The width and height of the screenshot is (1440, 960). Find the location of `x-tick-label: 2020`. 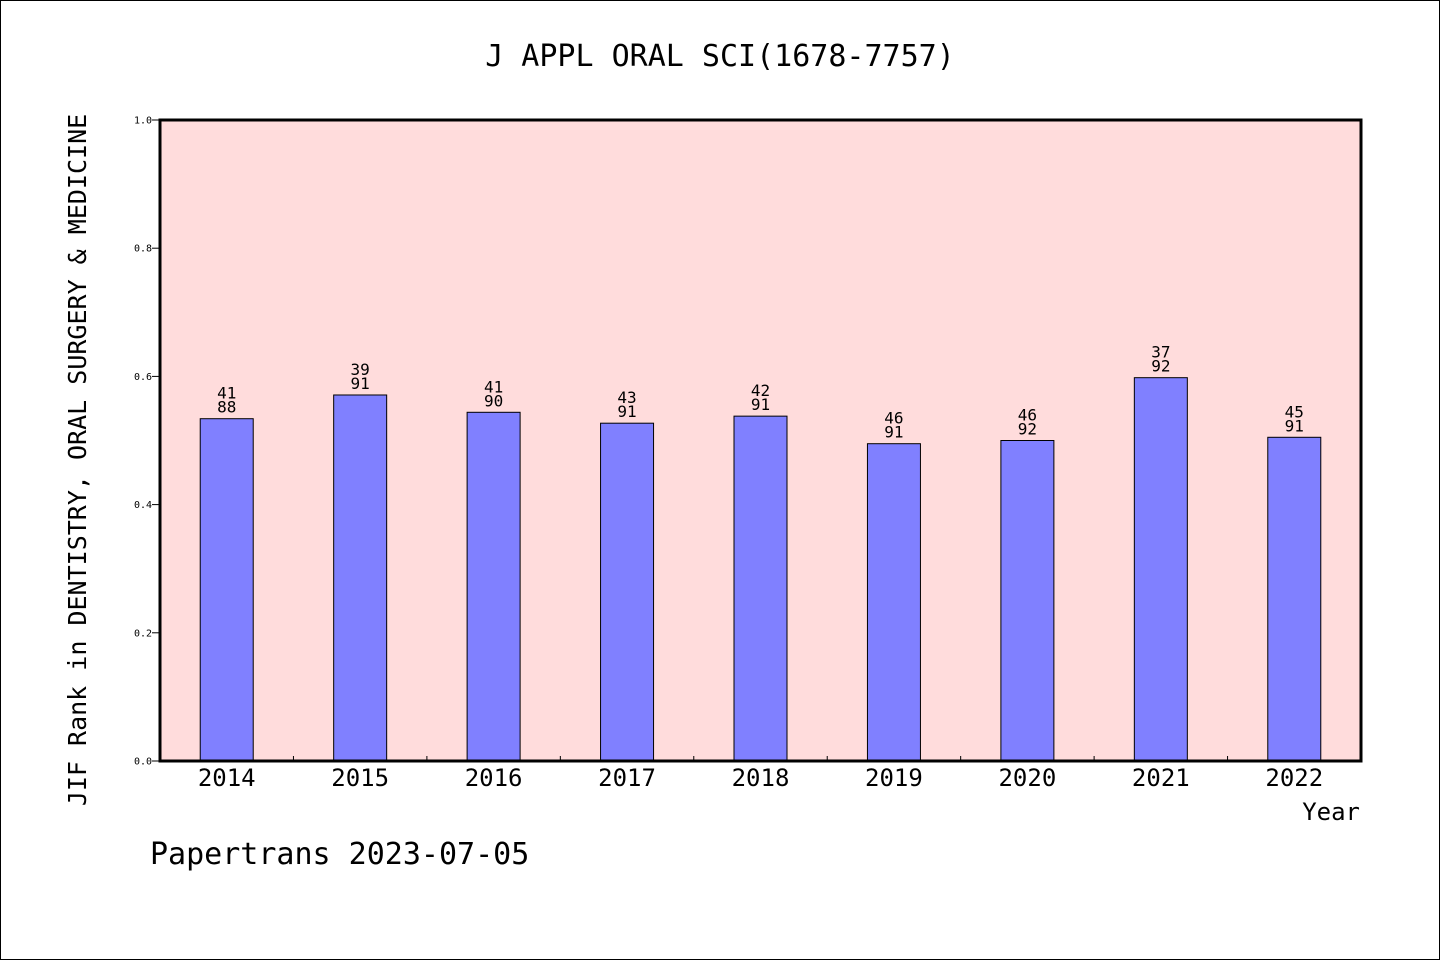

x-tick-label: 2020 is located at coordinates (1027, 778).